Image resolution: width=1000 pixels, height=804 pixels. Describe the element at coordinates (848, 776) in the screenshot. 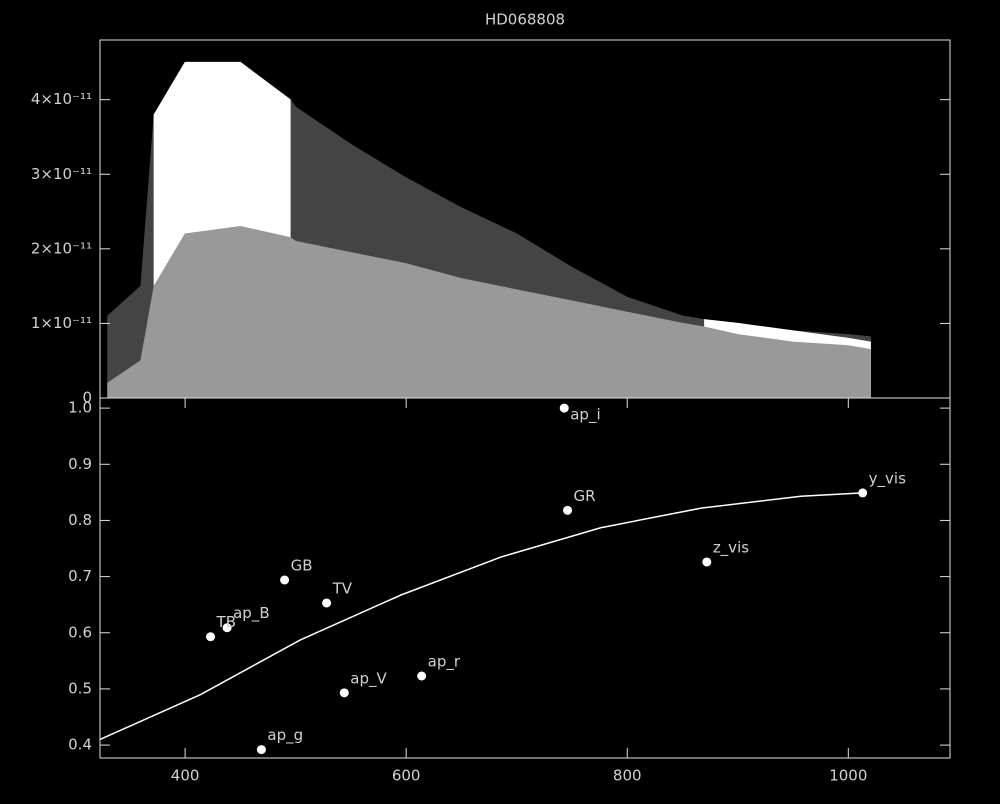

I see `x-tick-label: 1000` at that location.